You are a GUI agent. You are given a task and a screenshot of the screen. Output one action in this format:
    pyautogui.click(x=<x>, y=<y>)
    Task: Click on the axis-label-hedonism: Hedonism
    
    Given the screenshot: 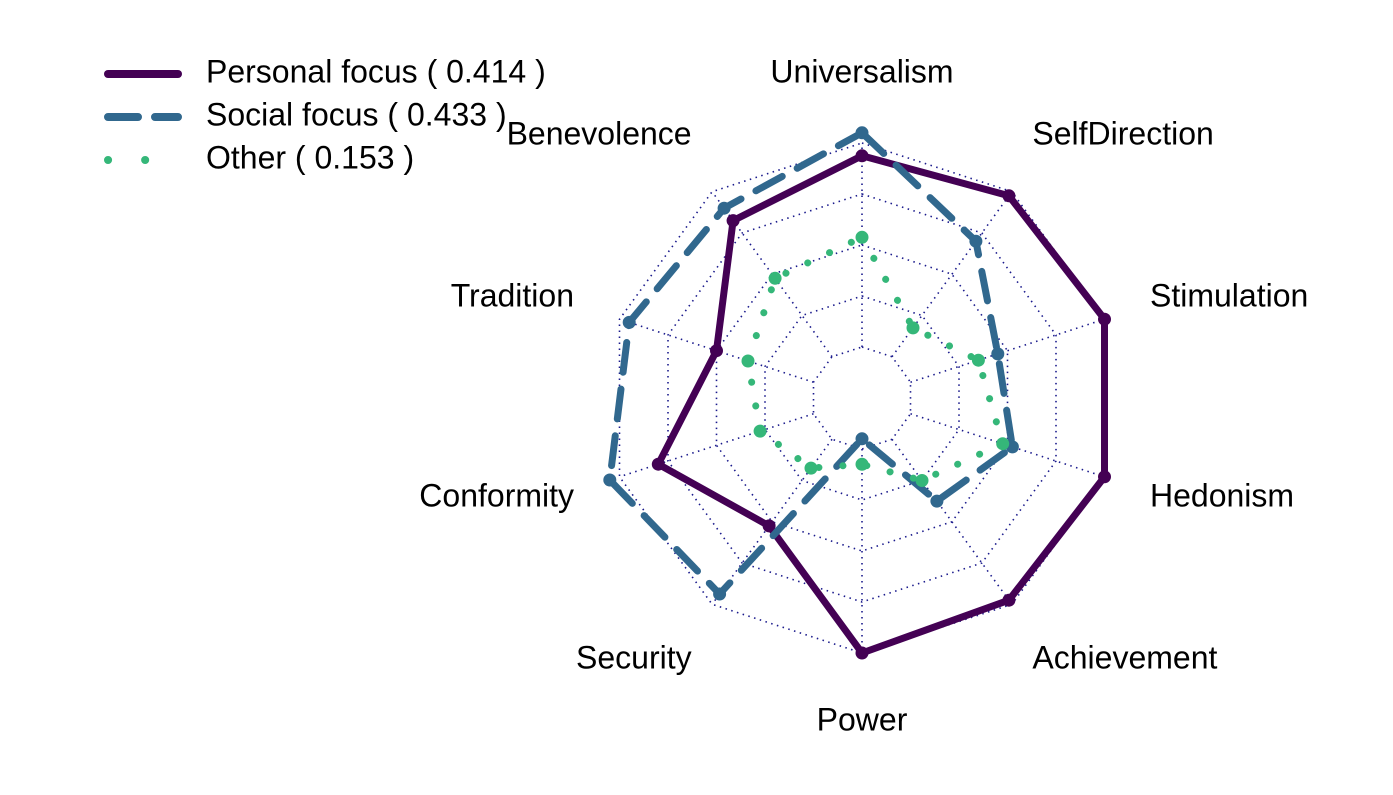 What is the action you would take?
    pyautogui.click(x=1222, y=496)
    